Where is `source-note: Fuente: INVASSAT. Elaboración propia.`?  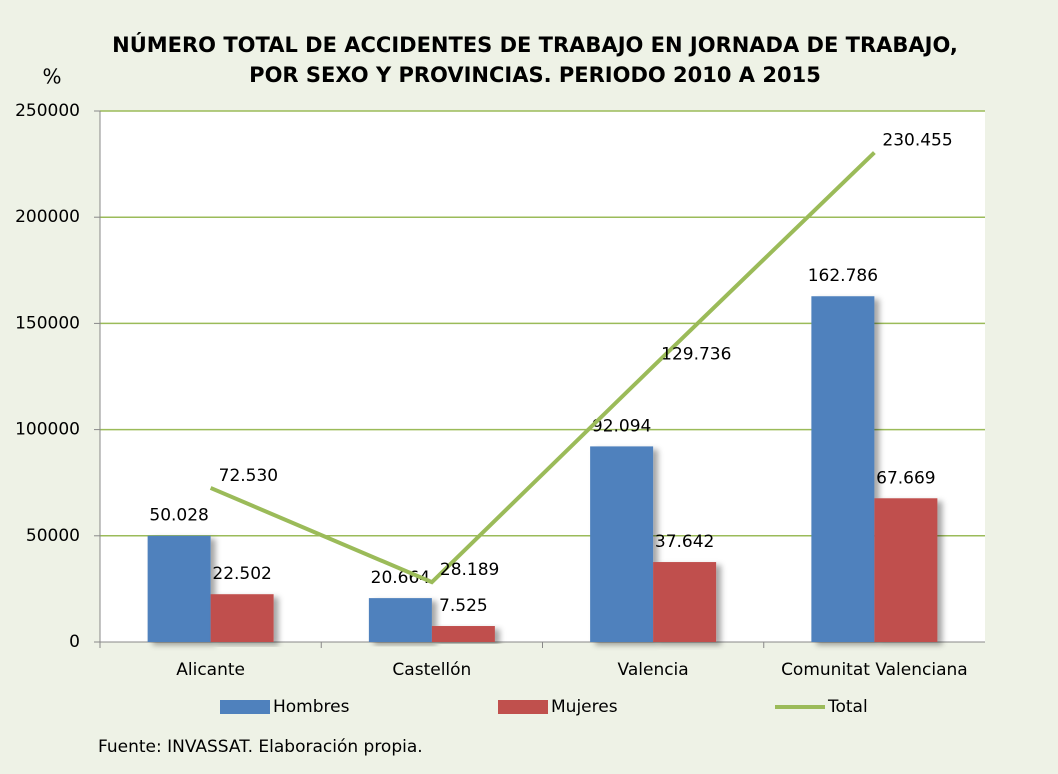 source-note: Fuente: INVASSAT. Elaboración propia. is located at coordinates (260, 747).